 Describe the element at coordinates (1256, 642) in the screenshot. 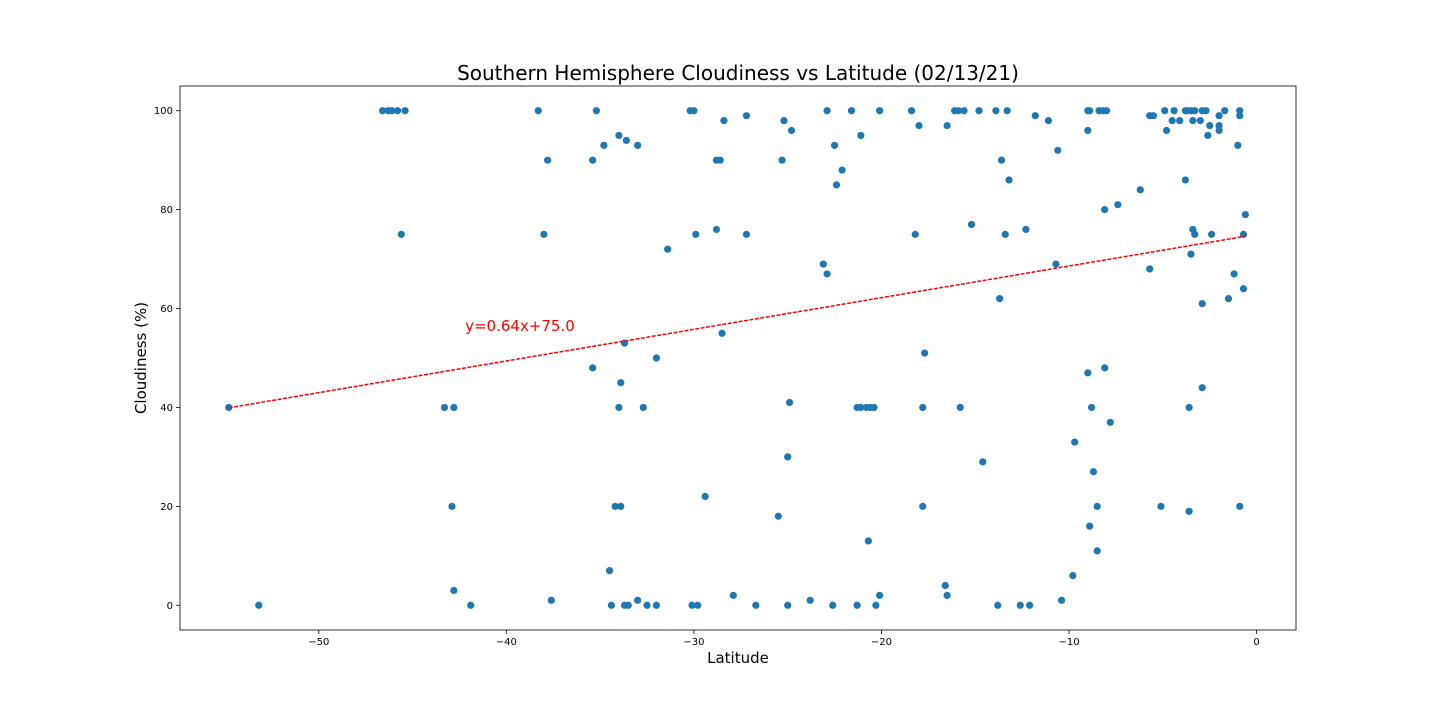

I see `x-tick-label: 0` at that location.